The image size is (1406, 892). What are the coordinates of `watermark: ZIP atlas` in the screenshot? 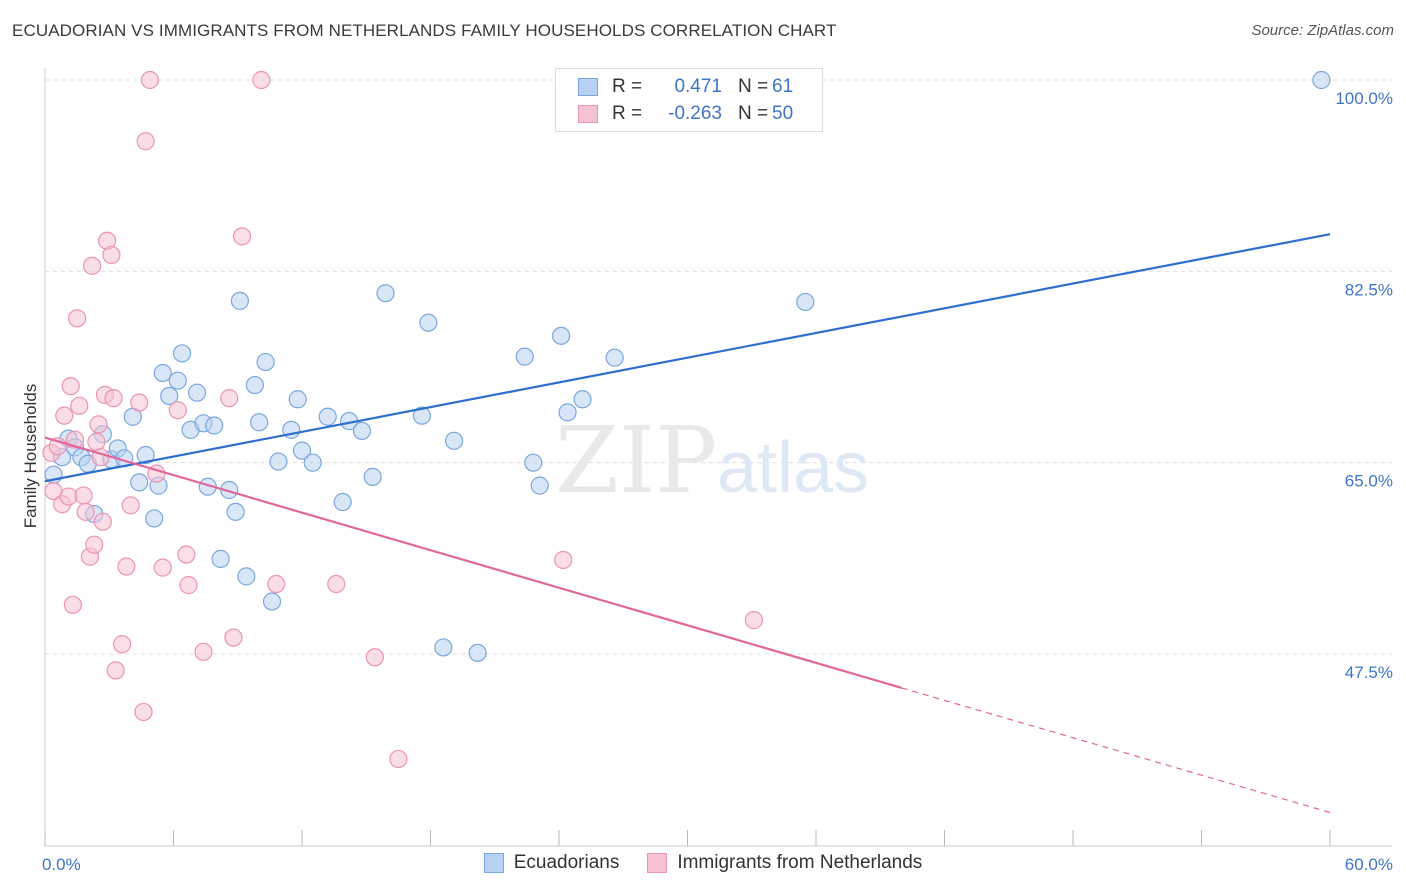 It's located at (712, 460).